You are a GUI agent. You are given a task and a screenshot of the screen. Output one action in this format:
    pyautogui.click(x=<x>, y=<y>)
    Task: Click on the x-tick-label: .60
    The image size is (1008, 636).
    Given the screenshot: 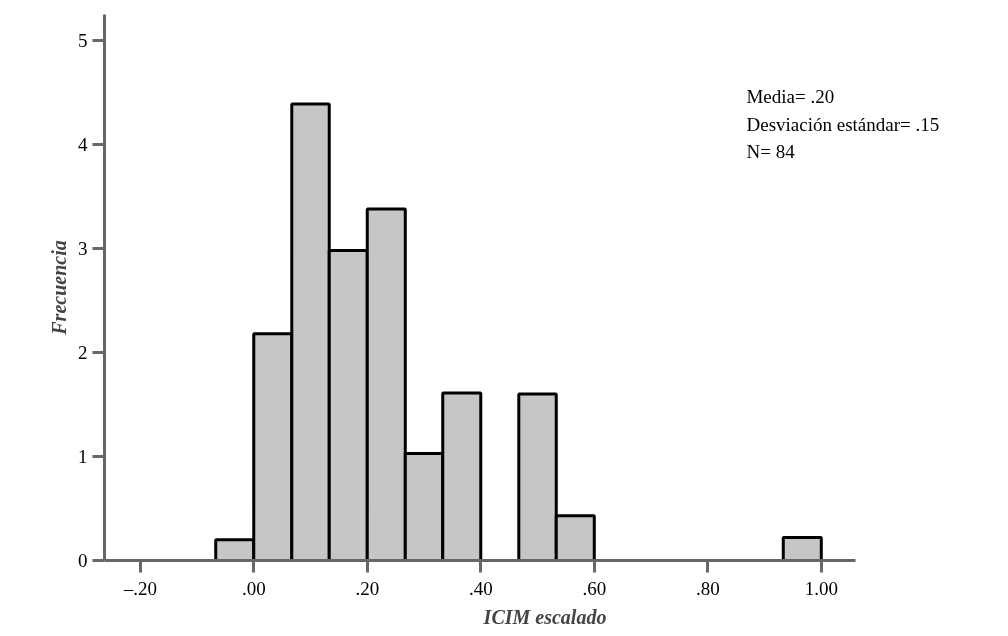 What is the action you would take?
    pyautogui.click(x=594, y=588)
    